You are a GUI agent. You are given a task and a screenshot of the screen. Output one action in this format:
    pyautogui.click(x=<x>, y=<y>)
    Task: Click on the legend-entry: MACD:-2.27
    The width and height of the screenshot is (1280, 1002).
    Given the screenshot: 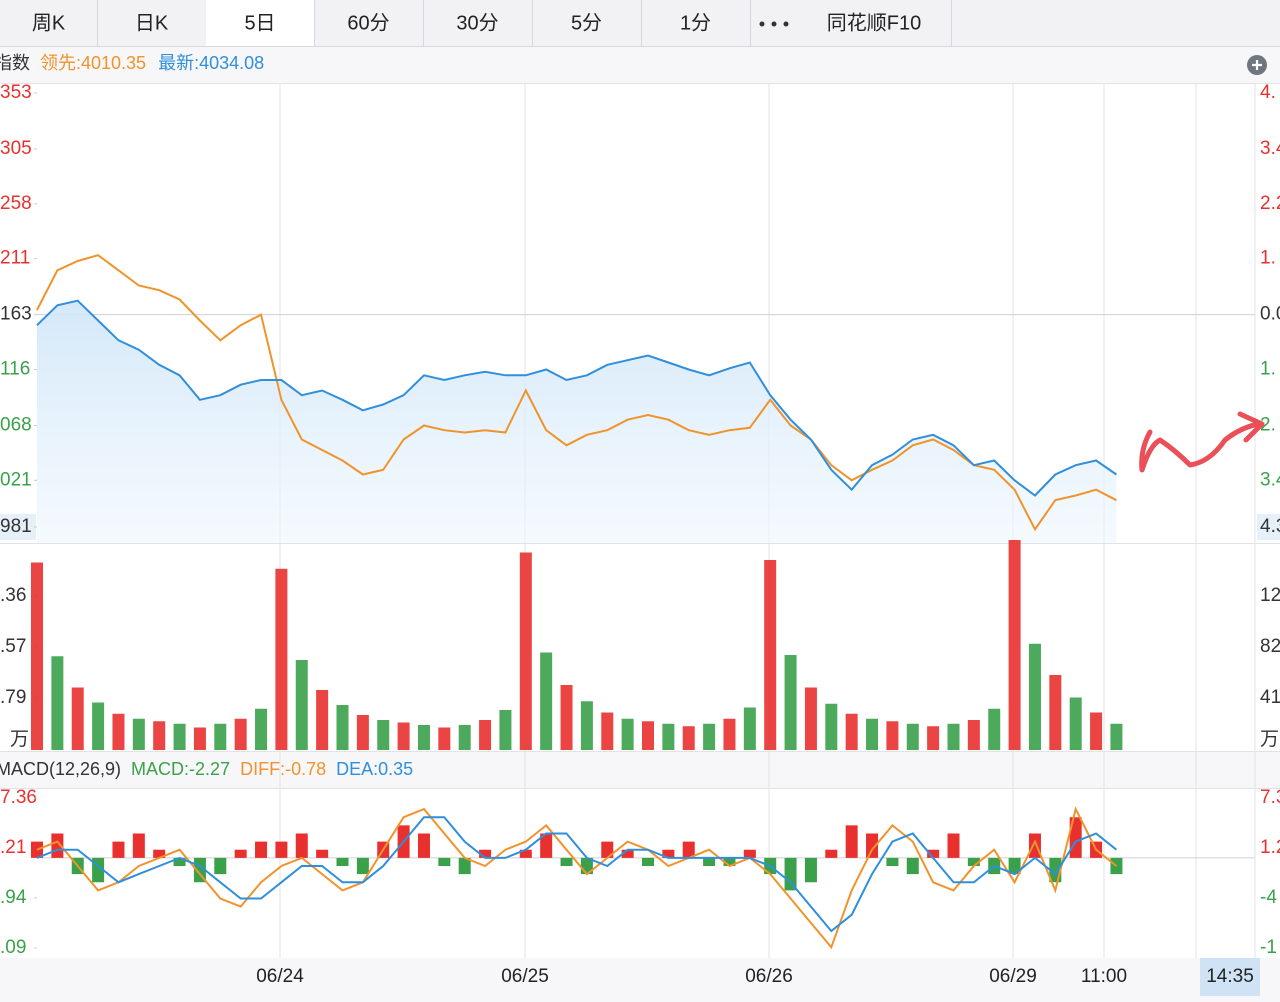 What is the action you would take?
    pyautogui.click(x=180, y=769)
    